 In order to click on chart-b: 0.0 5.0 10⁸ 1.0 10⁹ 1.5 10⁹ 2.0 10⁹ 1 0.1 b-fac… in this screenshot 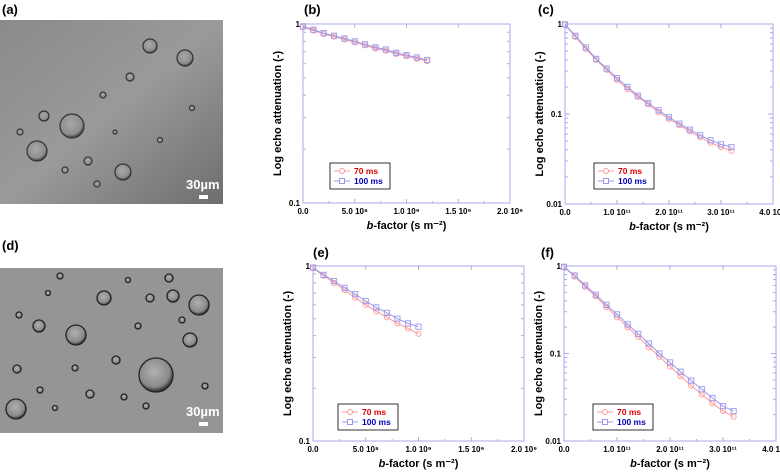, I will do `click(397, 126)`.